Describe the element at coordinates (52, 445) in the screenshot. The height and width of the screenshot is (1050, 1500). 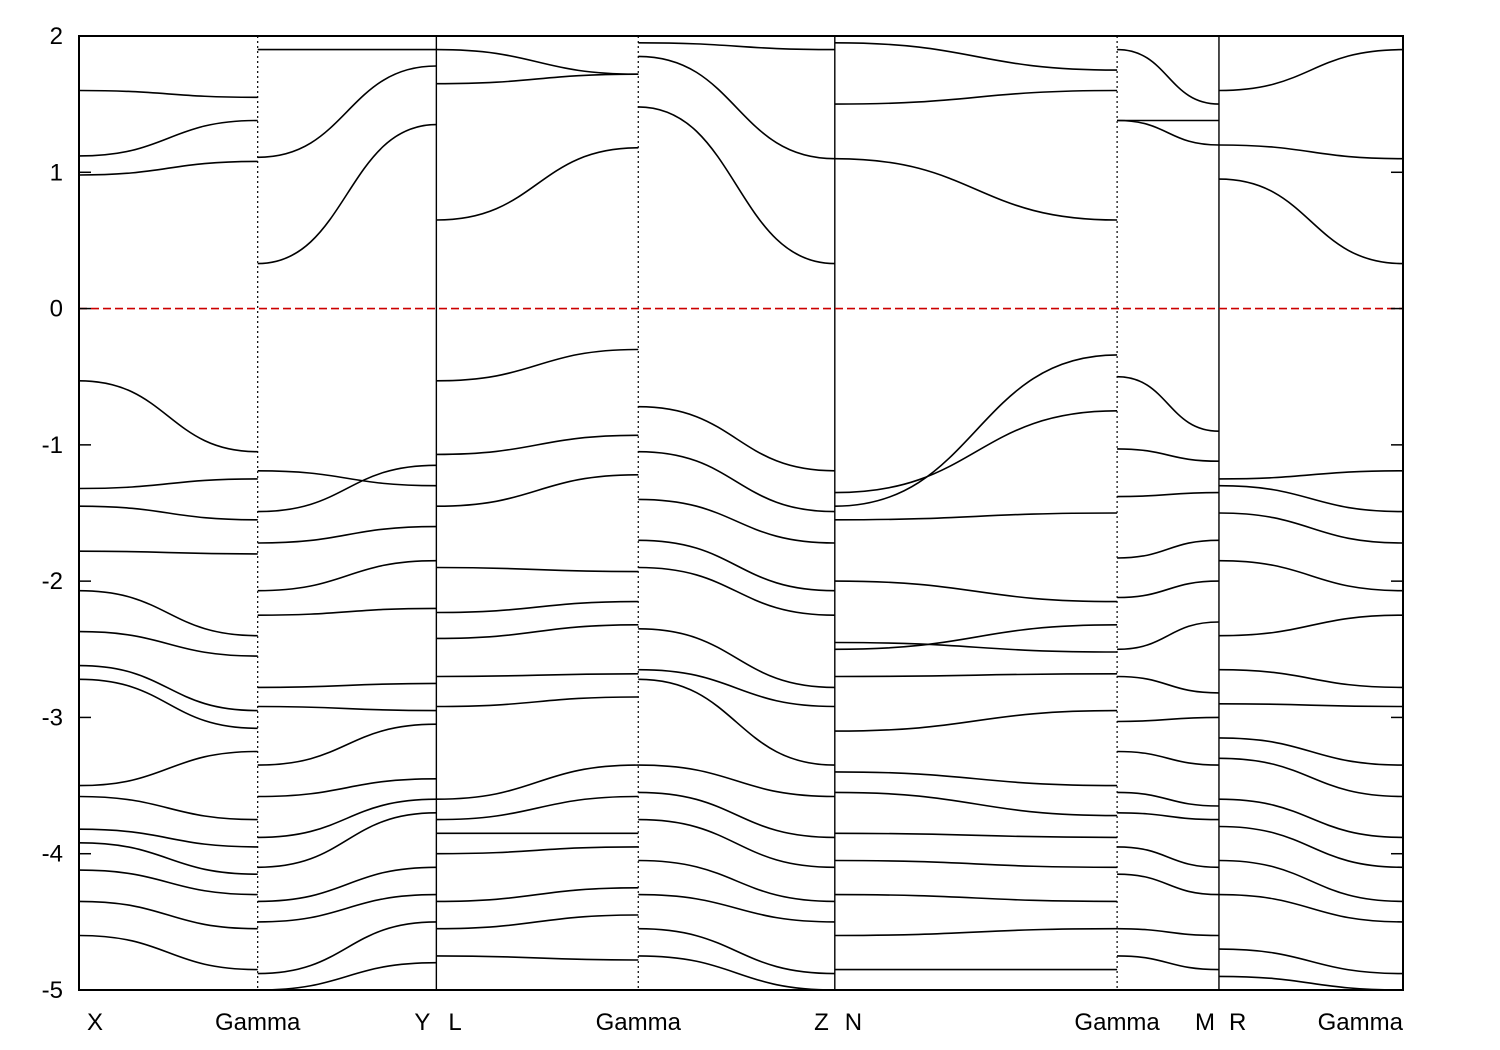
I see `y-tick-label: -1` at that location.